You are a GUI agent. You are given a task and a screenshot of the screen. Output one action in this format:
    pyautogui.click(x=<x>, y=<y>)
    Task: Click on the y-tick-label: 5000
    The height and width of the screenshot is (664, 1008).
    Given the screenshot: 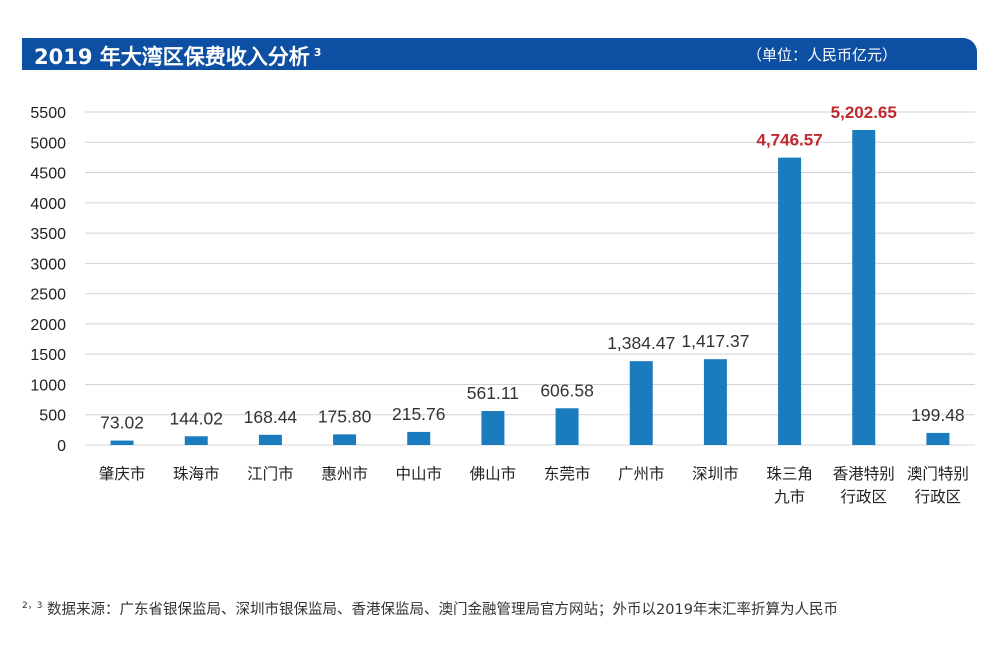 What is the action you would take?
    pyautogui.click(x=48, y=143)
    